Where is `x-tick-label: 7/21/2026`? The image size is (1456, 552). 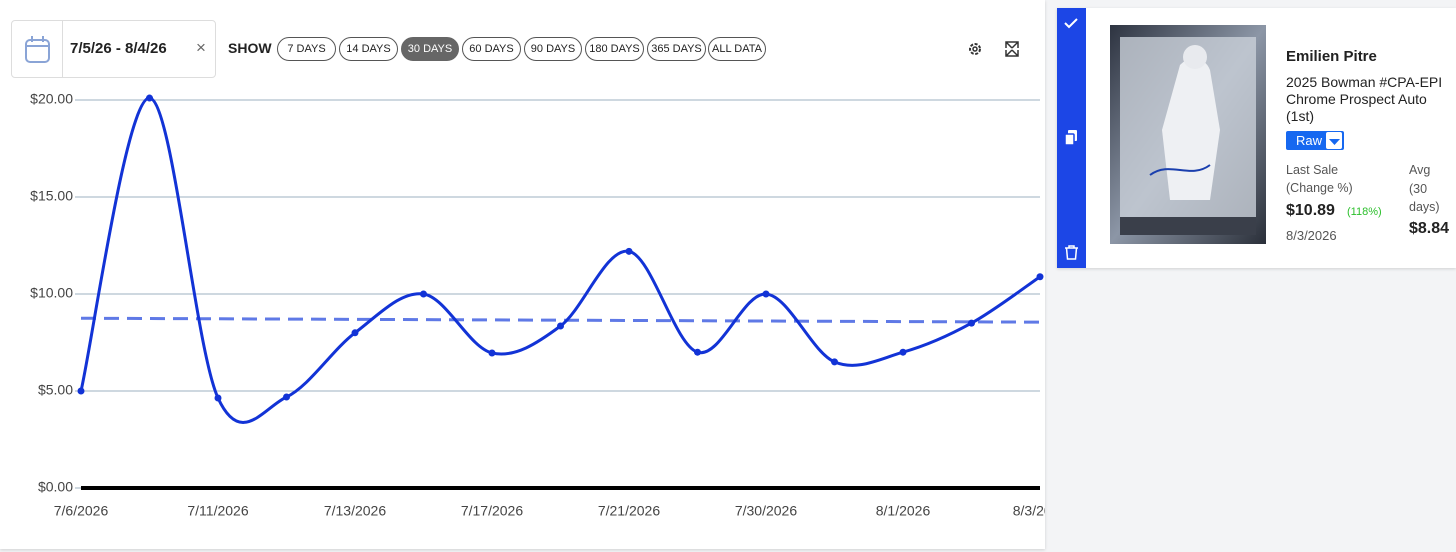
x-tick-label: 7/21/2026 is located at coordinates (629, 511).